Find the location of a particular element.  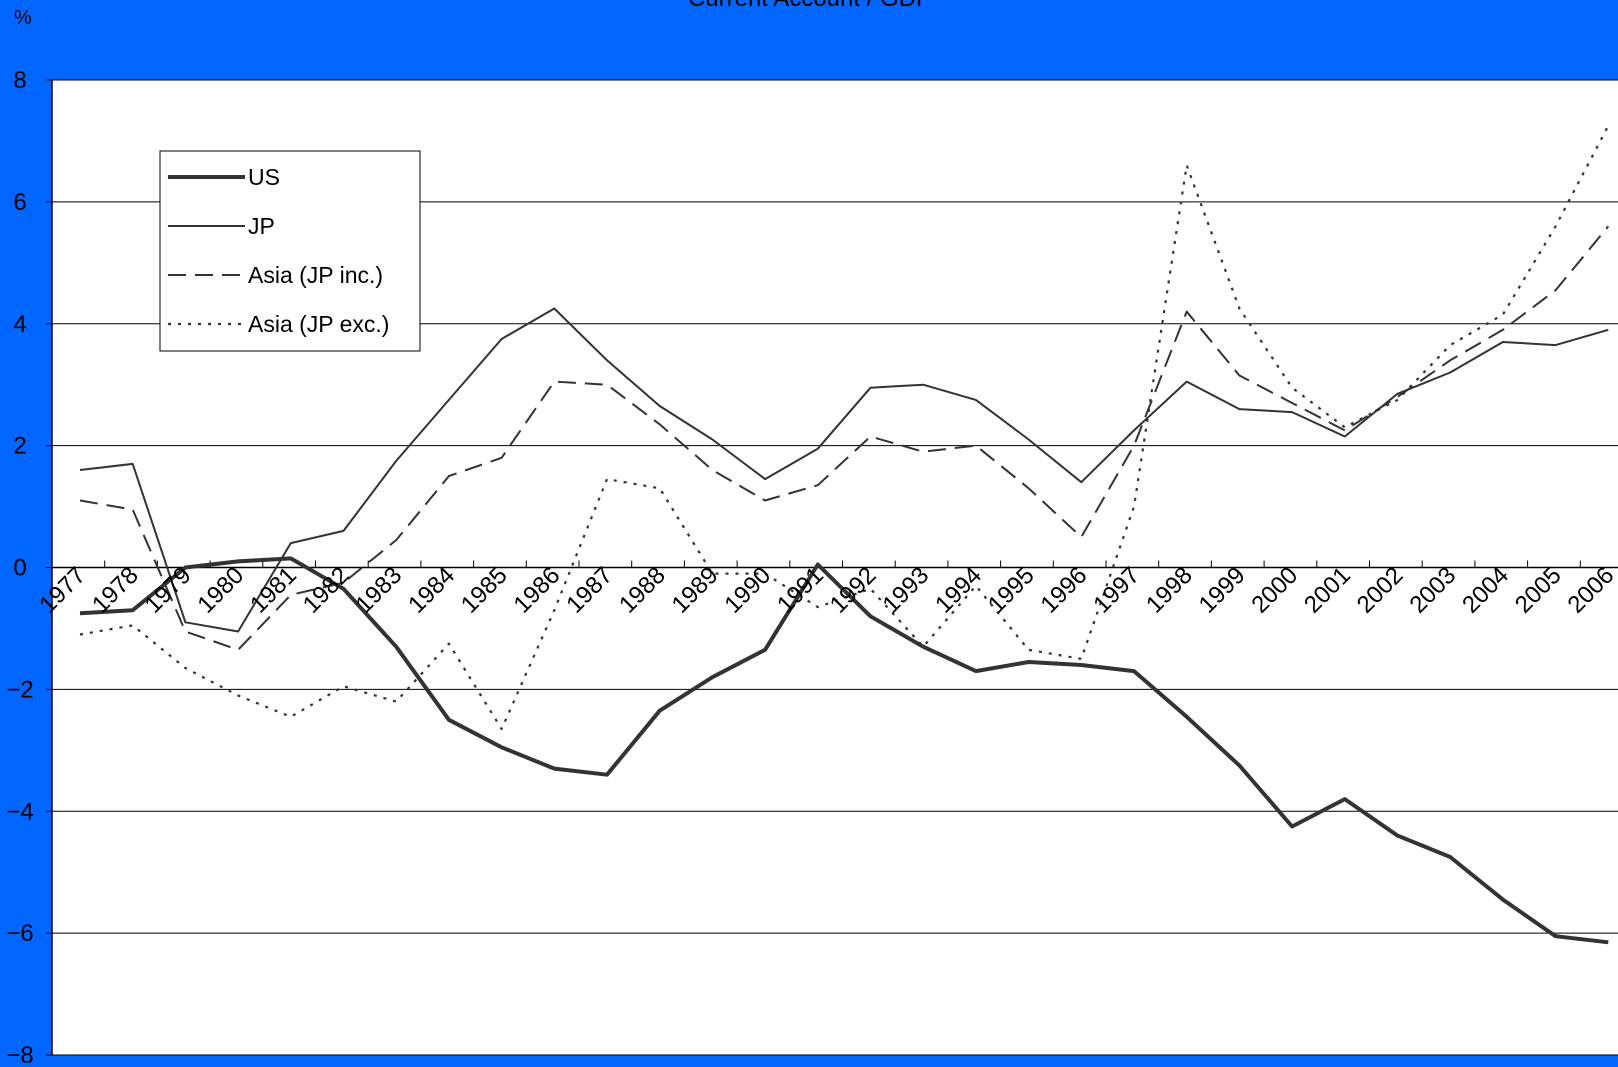

y-tick-label: −6 is located at coordinates (19, 933).